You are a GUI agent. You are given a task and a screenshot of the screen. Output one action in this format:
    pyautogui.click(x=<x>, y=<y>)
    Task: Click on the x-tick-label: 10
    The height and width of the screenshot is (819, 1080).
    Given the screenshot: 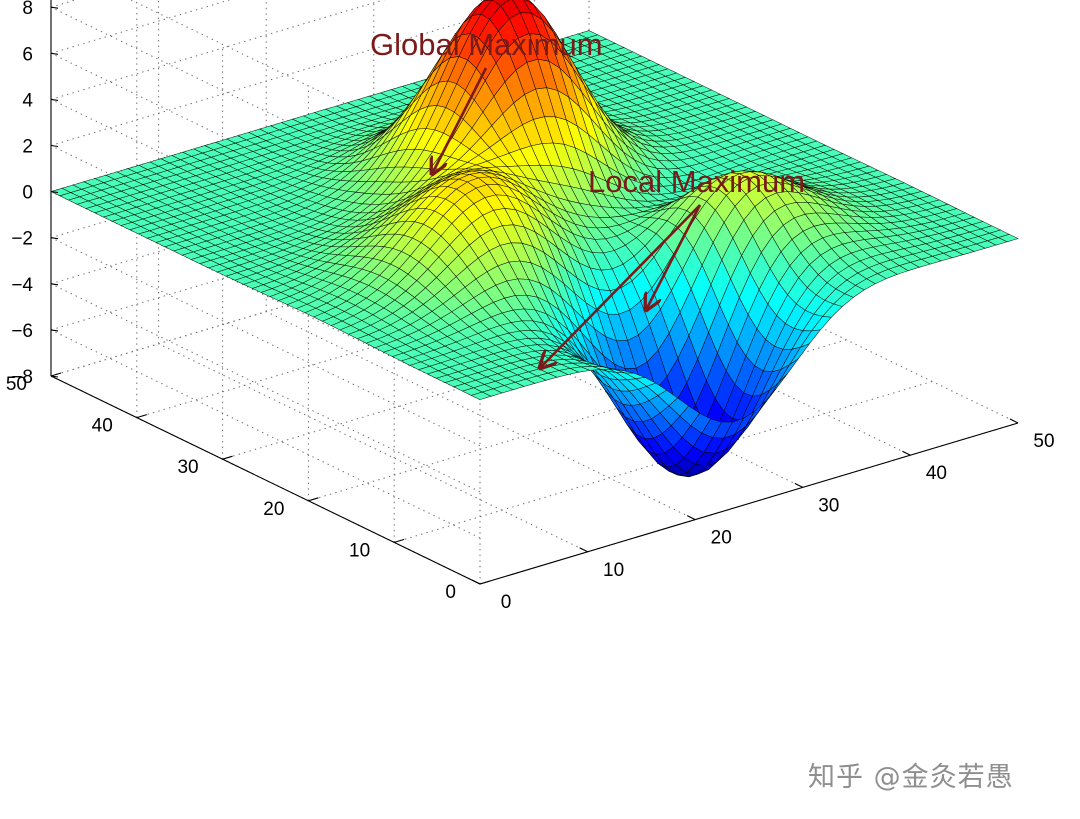 What is the action you would take?
    pyautogui.click(x=613, y=570)
    